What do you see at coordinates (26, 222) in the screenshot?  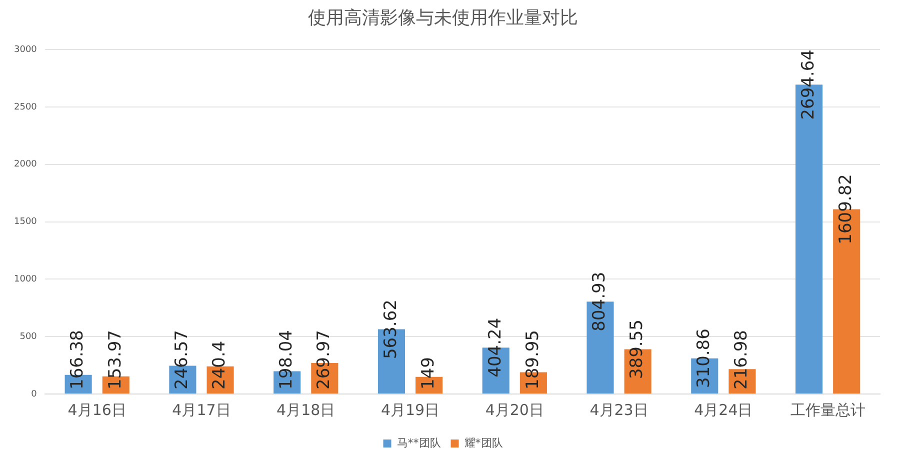 I see `y-tick-label: 1500` at bounding box center [26, 222].